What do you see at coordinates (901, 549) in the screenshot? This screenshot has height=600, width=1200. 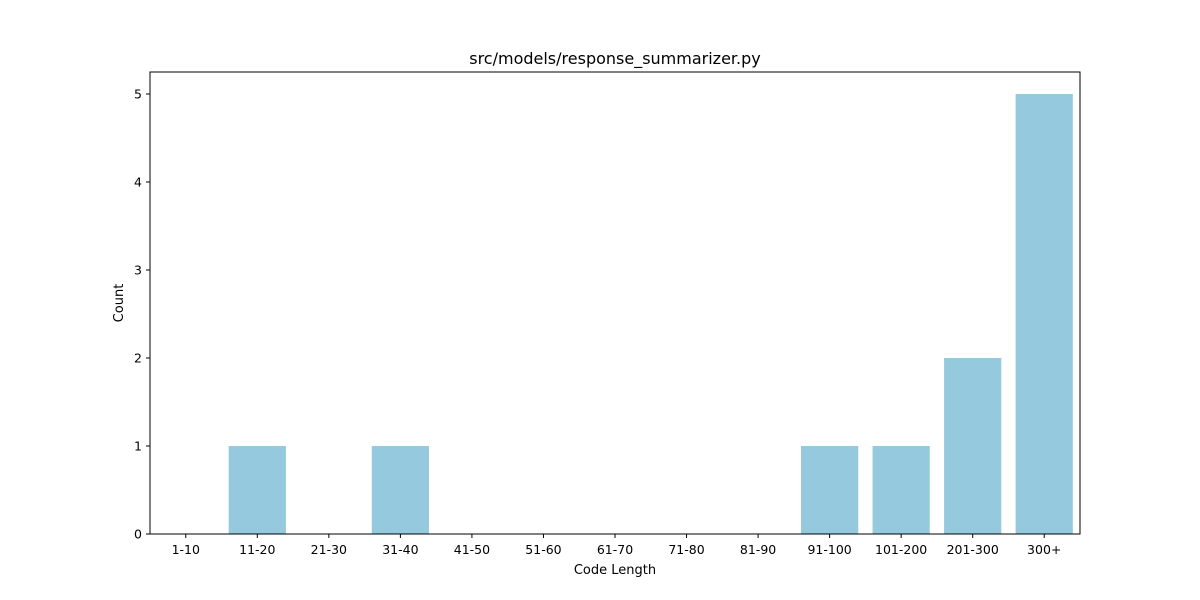 I see `x-tick-label: 101-200` at bounding box center [901, 549].